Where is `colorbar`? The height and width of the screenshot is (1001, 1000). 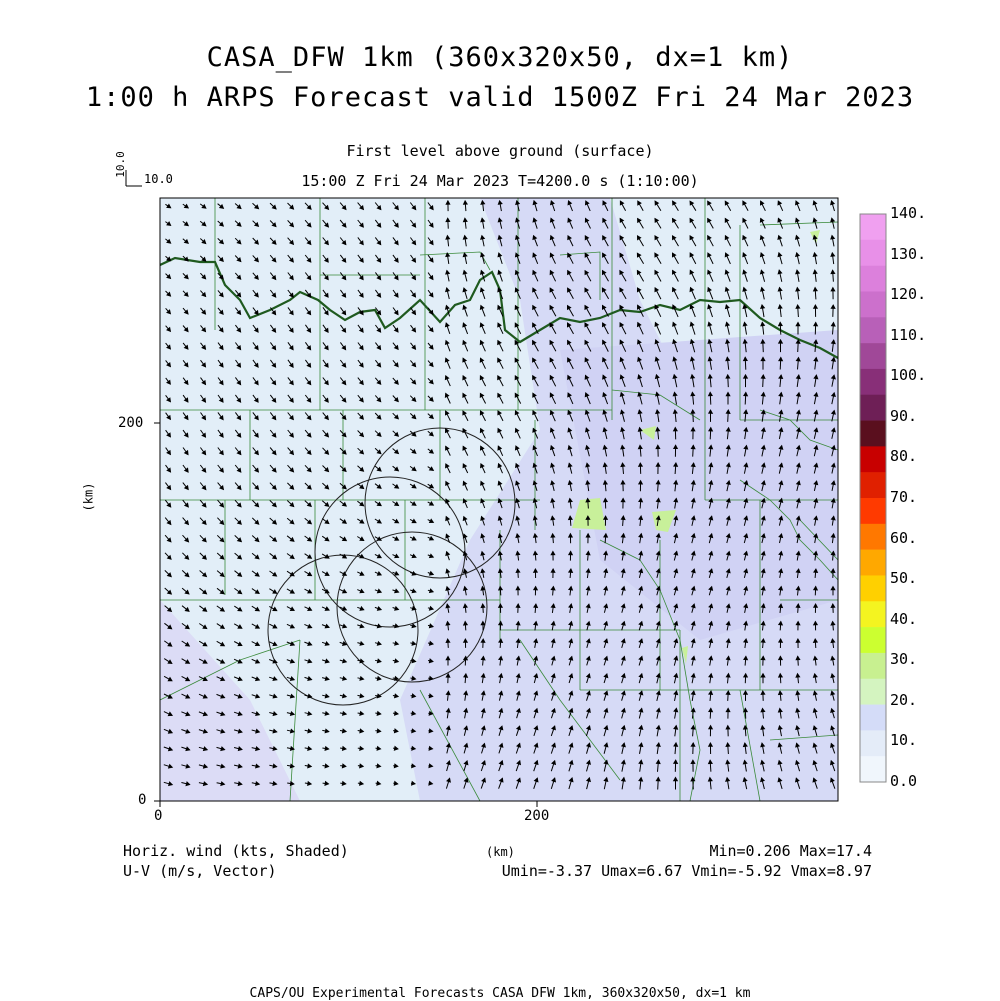 colorbar is located at coordinates (873, 498).